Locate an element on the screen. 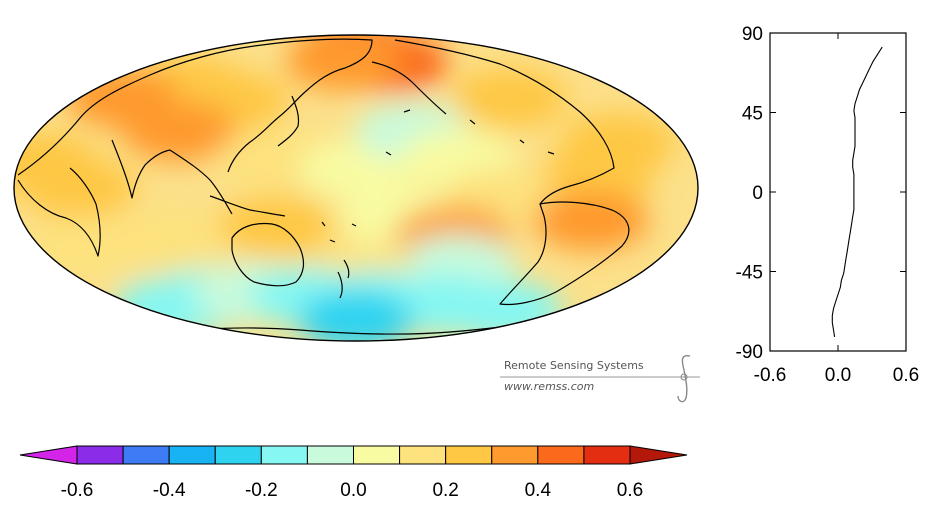 This screenshot has height=518, width=926. colorbar-tick-label: -0.6 is located at coordinates (77, 490).